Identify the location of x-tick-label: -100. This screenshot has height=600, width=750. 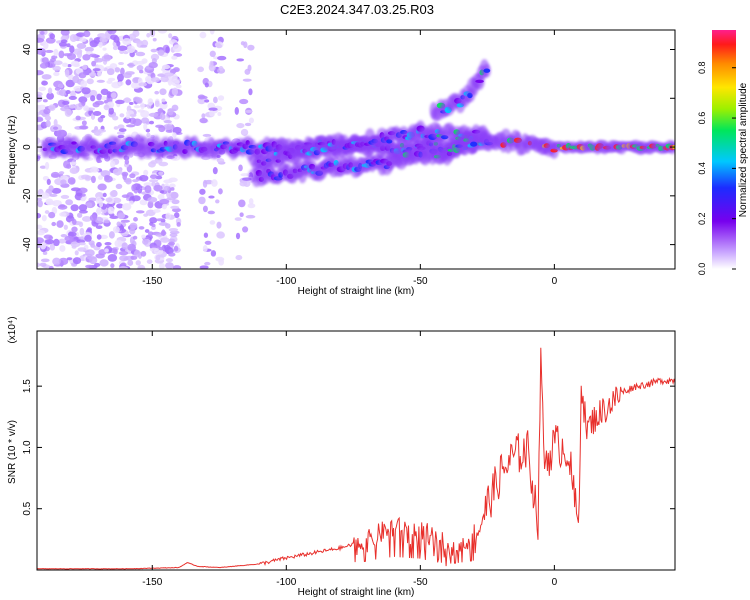
(286, 281).